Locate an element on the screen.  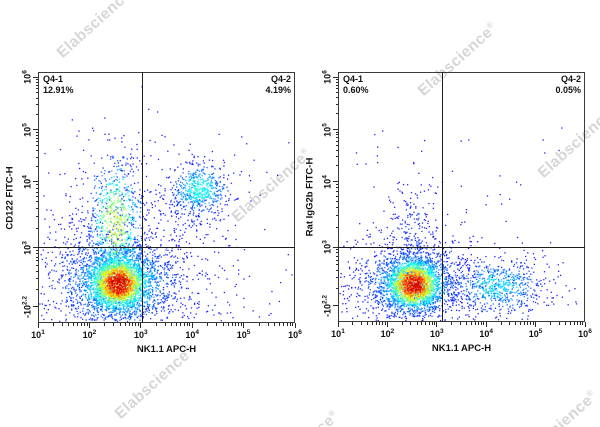
x-tick-label: 106 is located at coordinates (585, 333).